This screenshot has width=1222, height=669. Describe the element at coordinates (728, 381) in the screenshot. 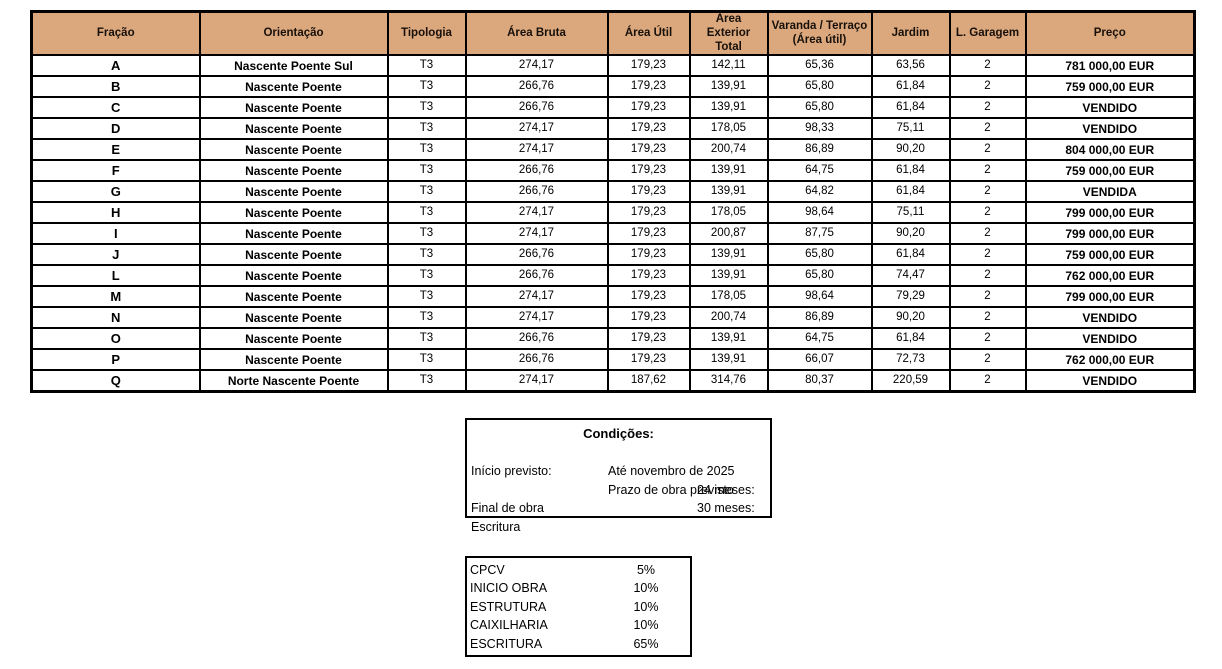

I see `table-cell: 314,76` at that location.